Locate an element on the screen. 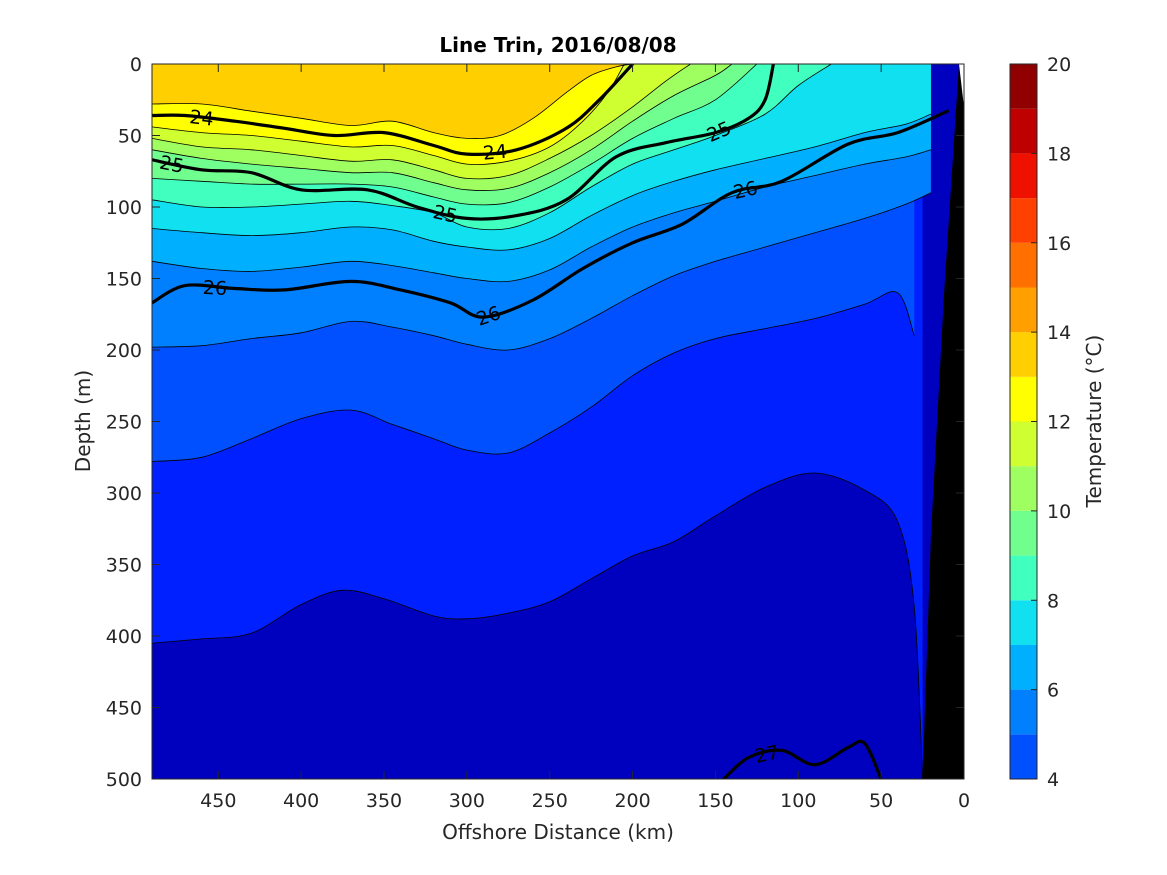 The width and height of the screenshot is (1167, 875). y-tick-label: 400 is located at coordinates (124, 637).